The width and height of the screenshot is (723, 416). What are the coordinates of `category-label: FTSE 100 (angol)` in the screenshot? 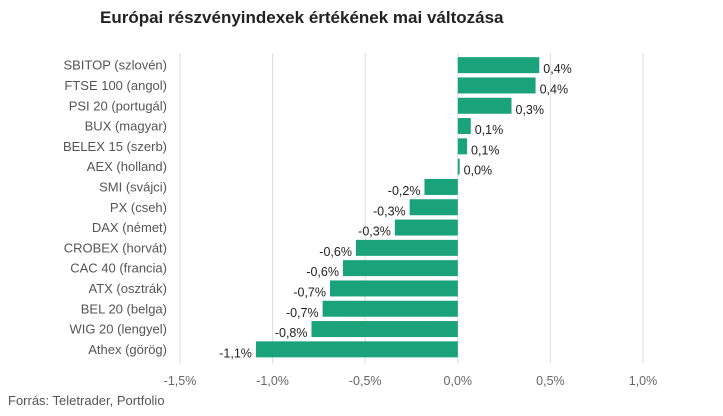 It's located at (115, 85).